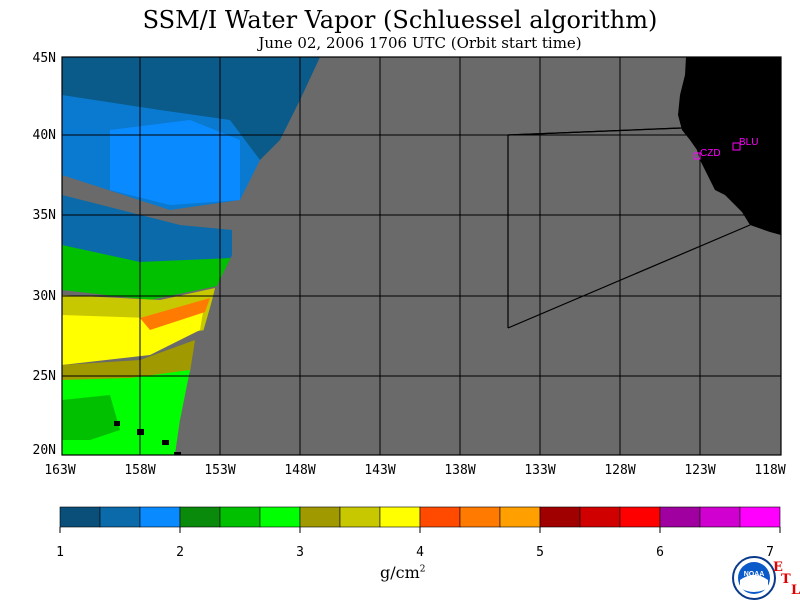 The height and width of the screenshot is (600, 800). What do you see at coordinates (175, 162) in the screenshot?
I see `band-blue-core` at bounding box center [175, 162].